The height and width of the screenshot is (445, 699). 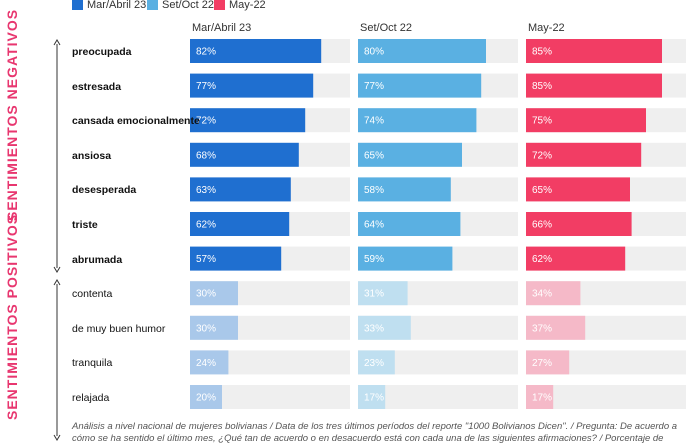 I want to click on category-label: preocupada, so click(x=102, y=52).